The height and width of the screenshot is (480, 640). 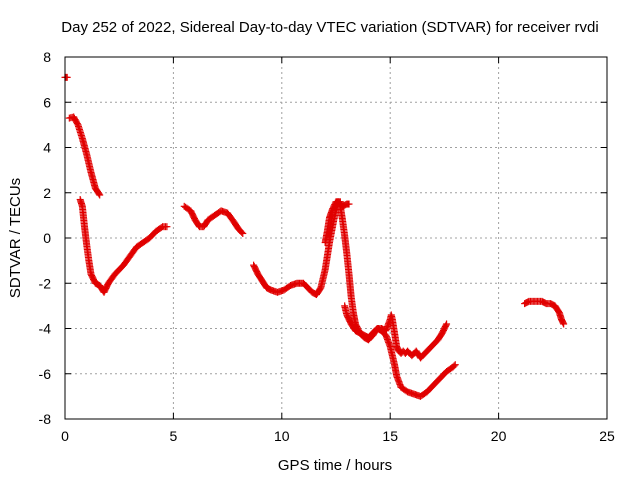 I want to click on y-tick-label: 0, so click(x=47, y=238).